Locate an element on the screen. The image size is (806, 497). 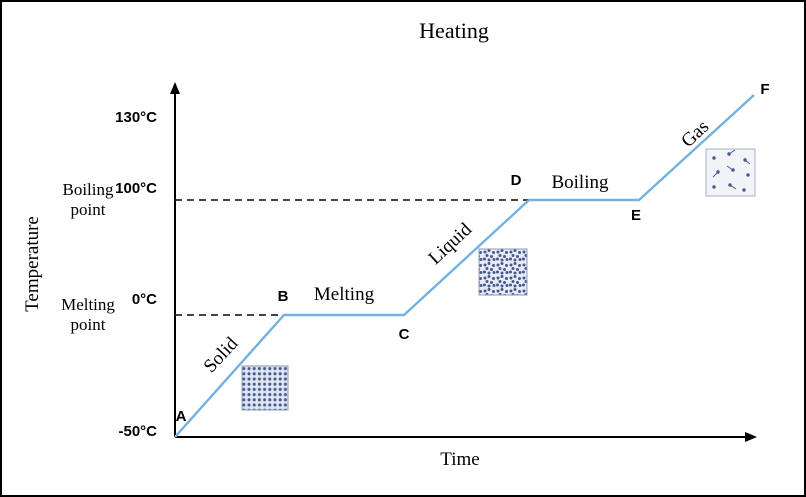
boiling-point-label-line1: Boiling is located at coordinates (88, 189).